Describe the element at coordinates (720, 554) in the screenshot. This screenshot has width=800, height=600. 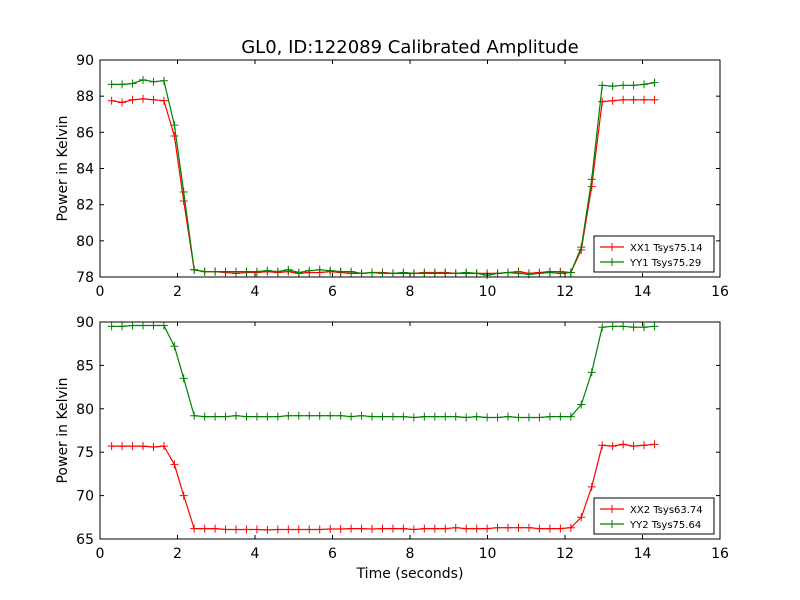
I see `plot-2-x-tick-label: 16` at that location.